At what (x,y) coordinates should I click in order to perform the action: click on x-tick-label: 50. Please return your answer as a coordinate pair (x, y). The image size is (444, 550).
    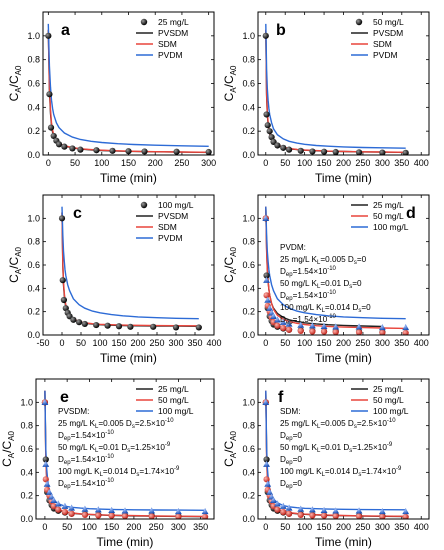
    Looking at the image, I should click on (67, 527).